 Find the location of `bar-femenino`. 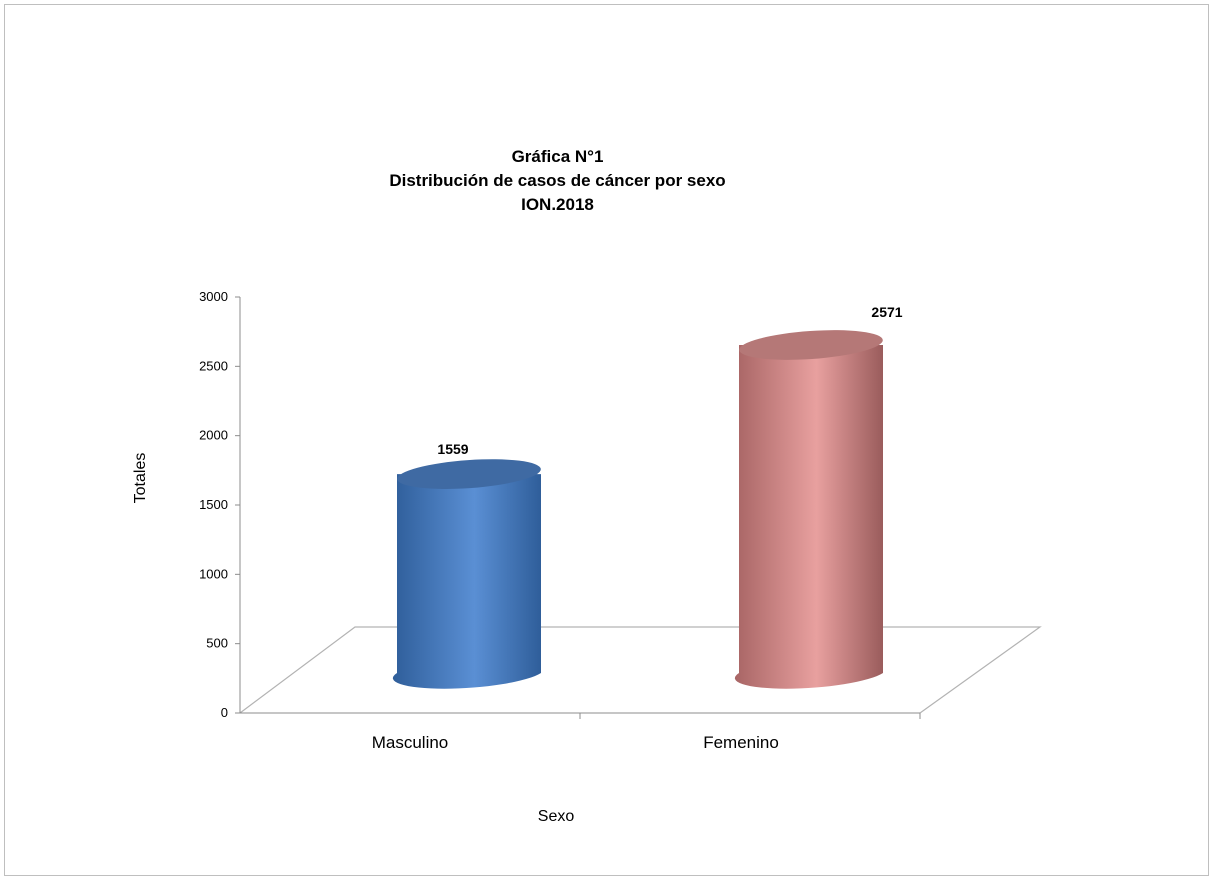

bar-femenino is located at coordinates (808, 517).